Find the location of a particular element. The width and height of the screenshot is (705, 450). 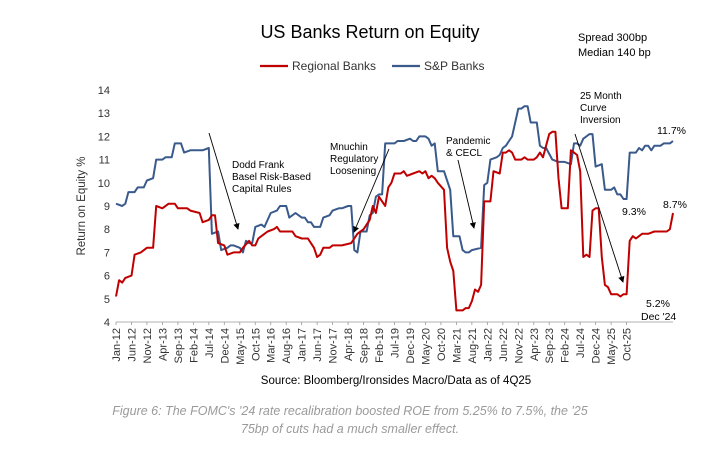

annotation-pandemic: Pandemic & CECL is located at coordinates (468, 147).